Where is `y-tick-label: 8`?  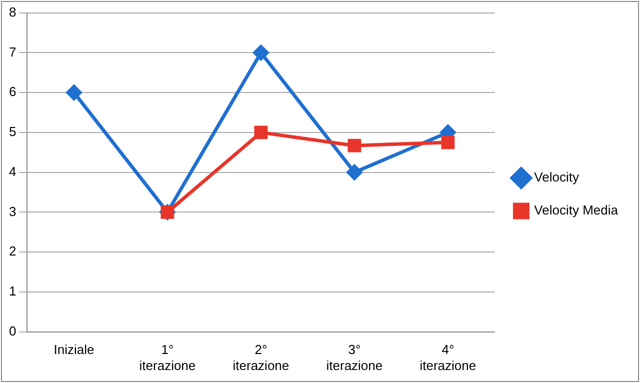 y-tick-label: 8 is located at coordinates (12, 12).